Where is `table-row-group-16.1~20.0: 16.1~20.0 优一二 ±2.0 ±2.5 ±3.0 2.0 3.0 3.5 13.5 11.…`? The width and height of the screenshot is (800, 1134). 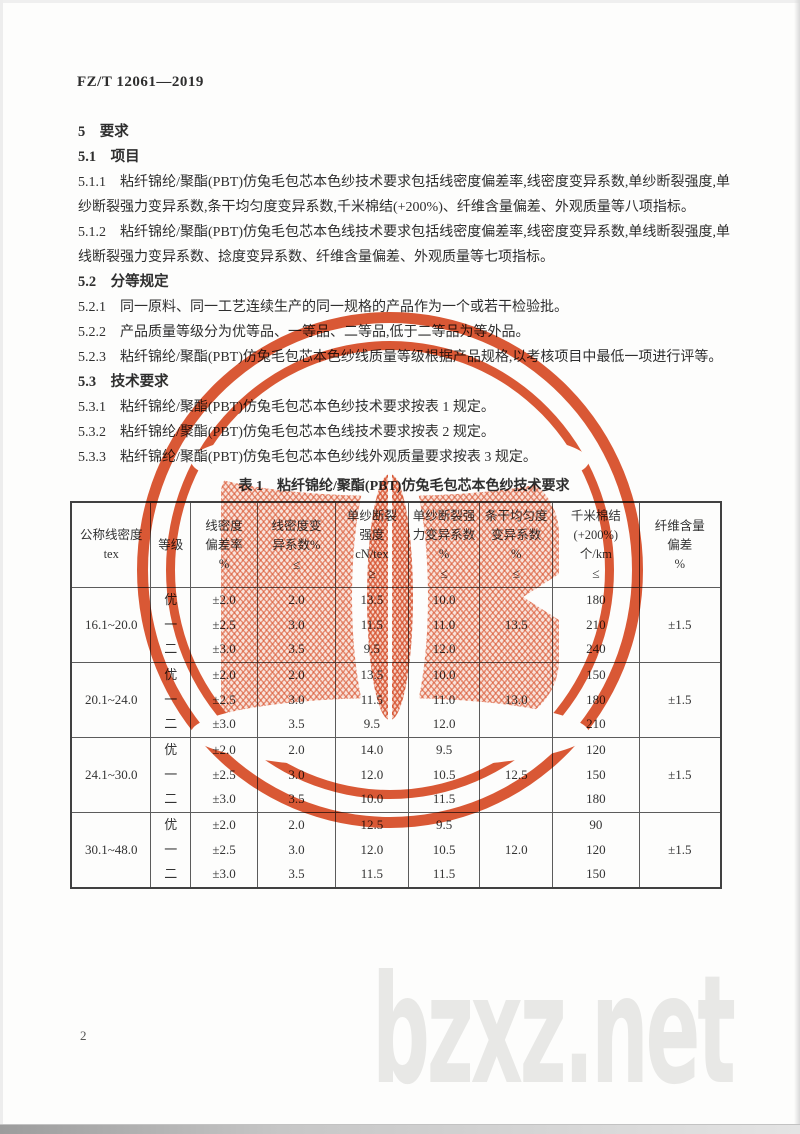
table-row-group-16.1~20.0: 16.1~20.0 优一二 ±2.0 ±2.5 ±3.0 2.0 3.0 3.5 13.5 11.… is located at coordinates (396, 625).